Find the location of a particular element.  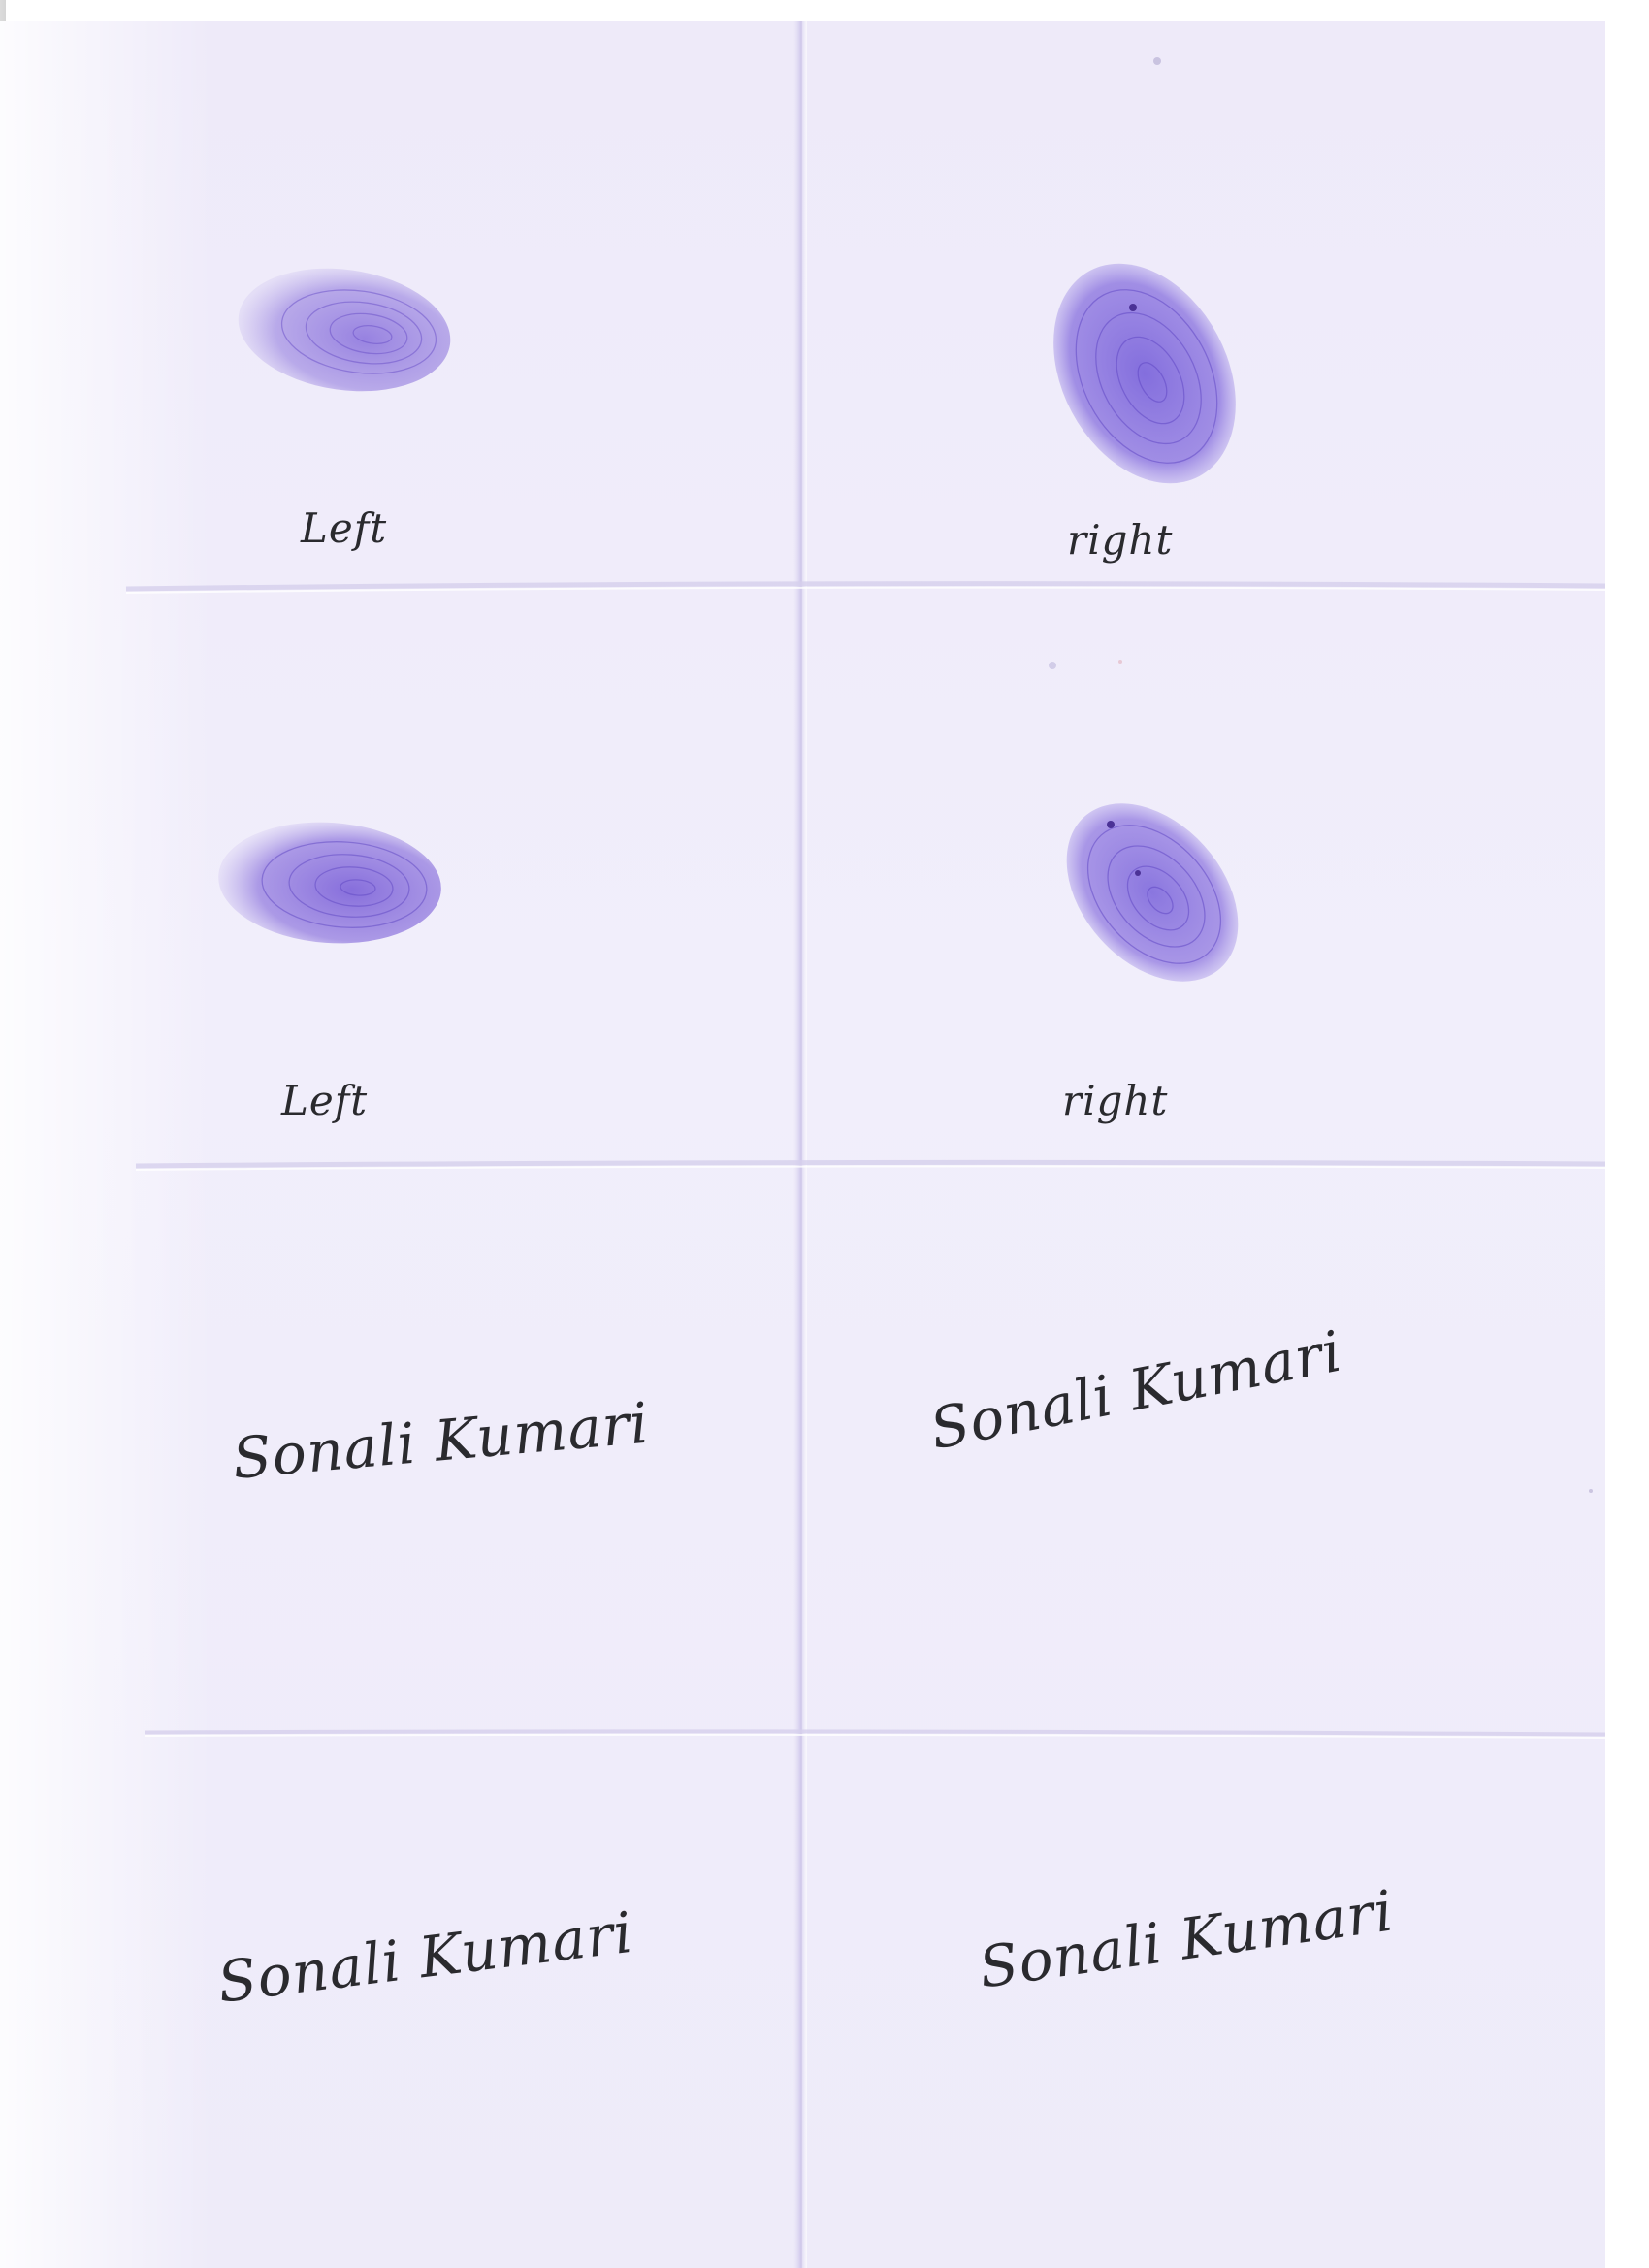

print-cell-left-1: Left is located at coordinates (368, 387).